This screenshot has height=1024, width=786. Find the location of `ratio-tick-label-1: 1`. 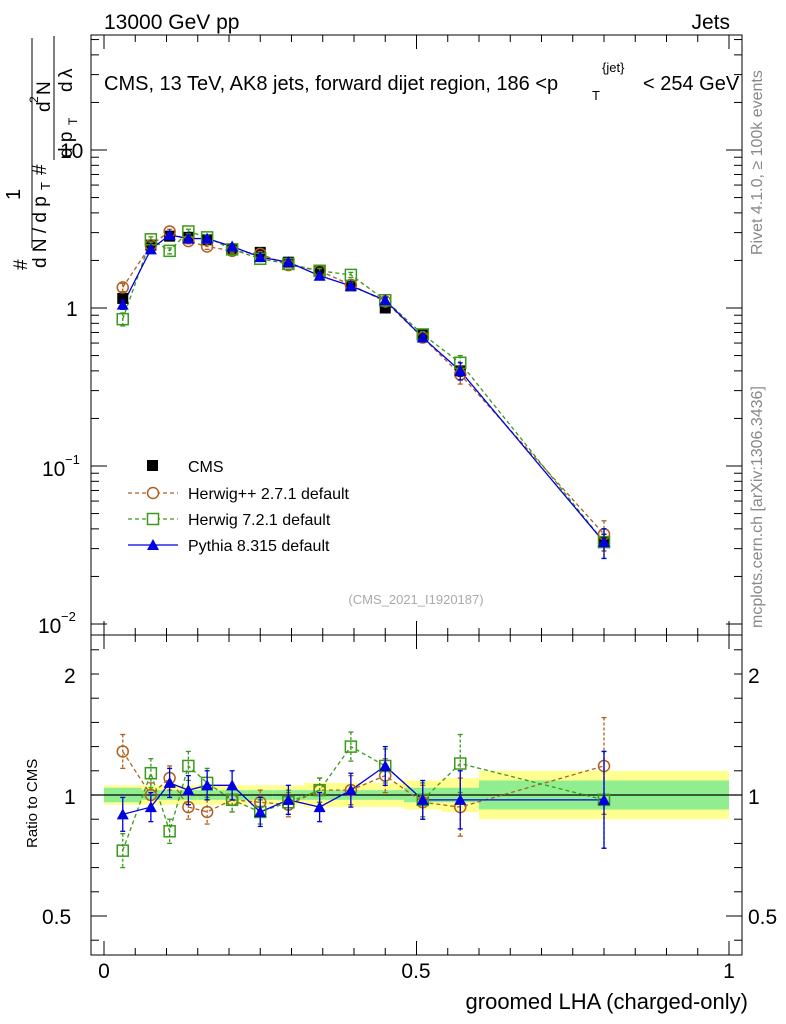

ratio-tick-label-1: 1 is located at coordinates (70, 797).